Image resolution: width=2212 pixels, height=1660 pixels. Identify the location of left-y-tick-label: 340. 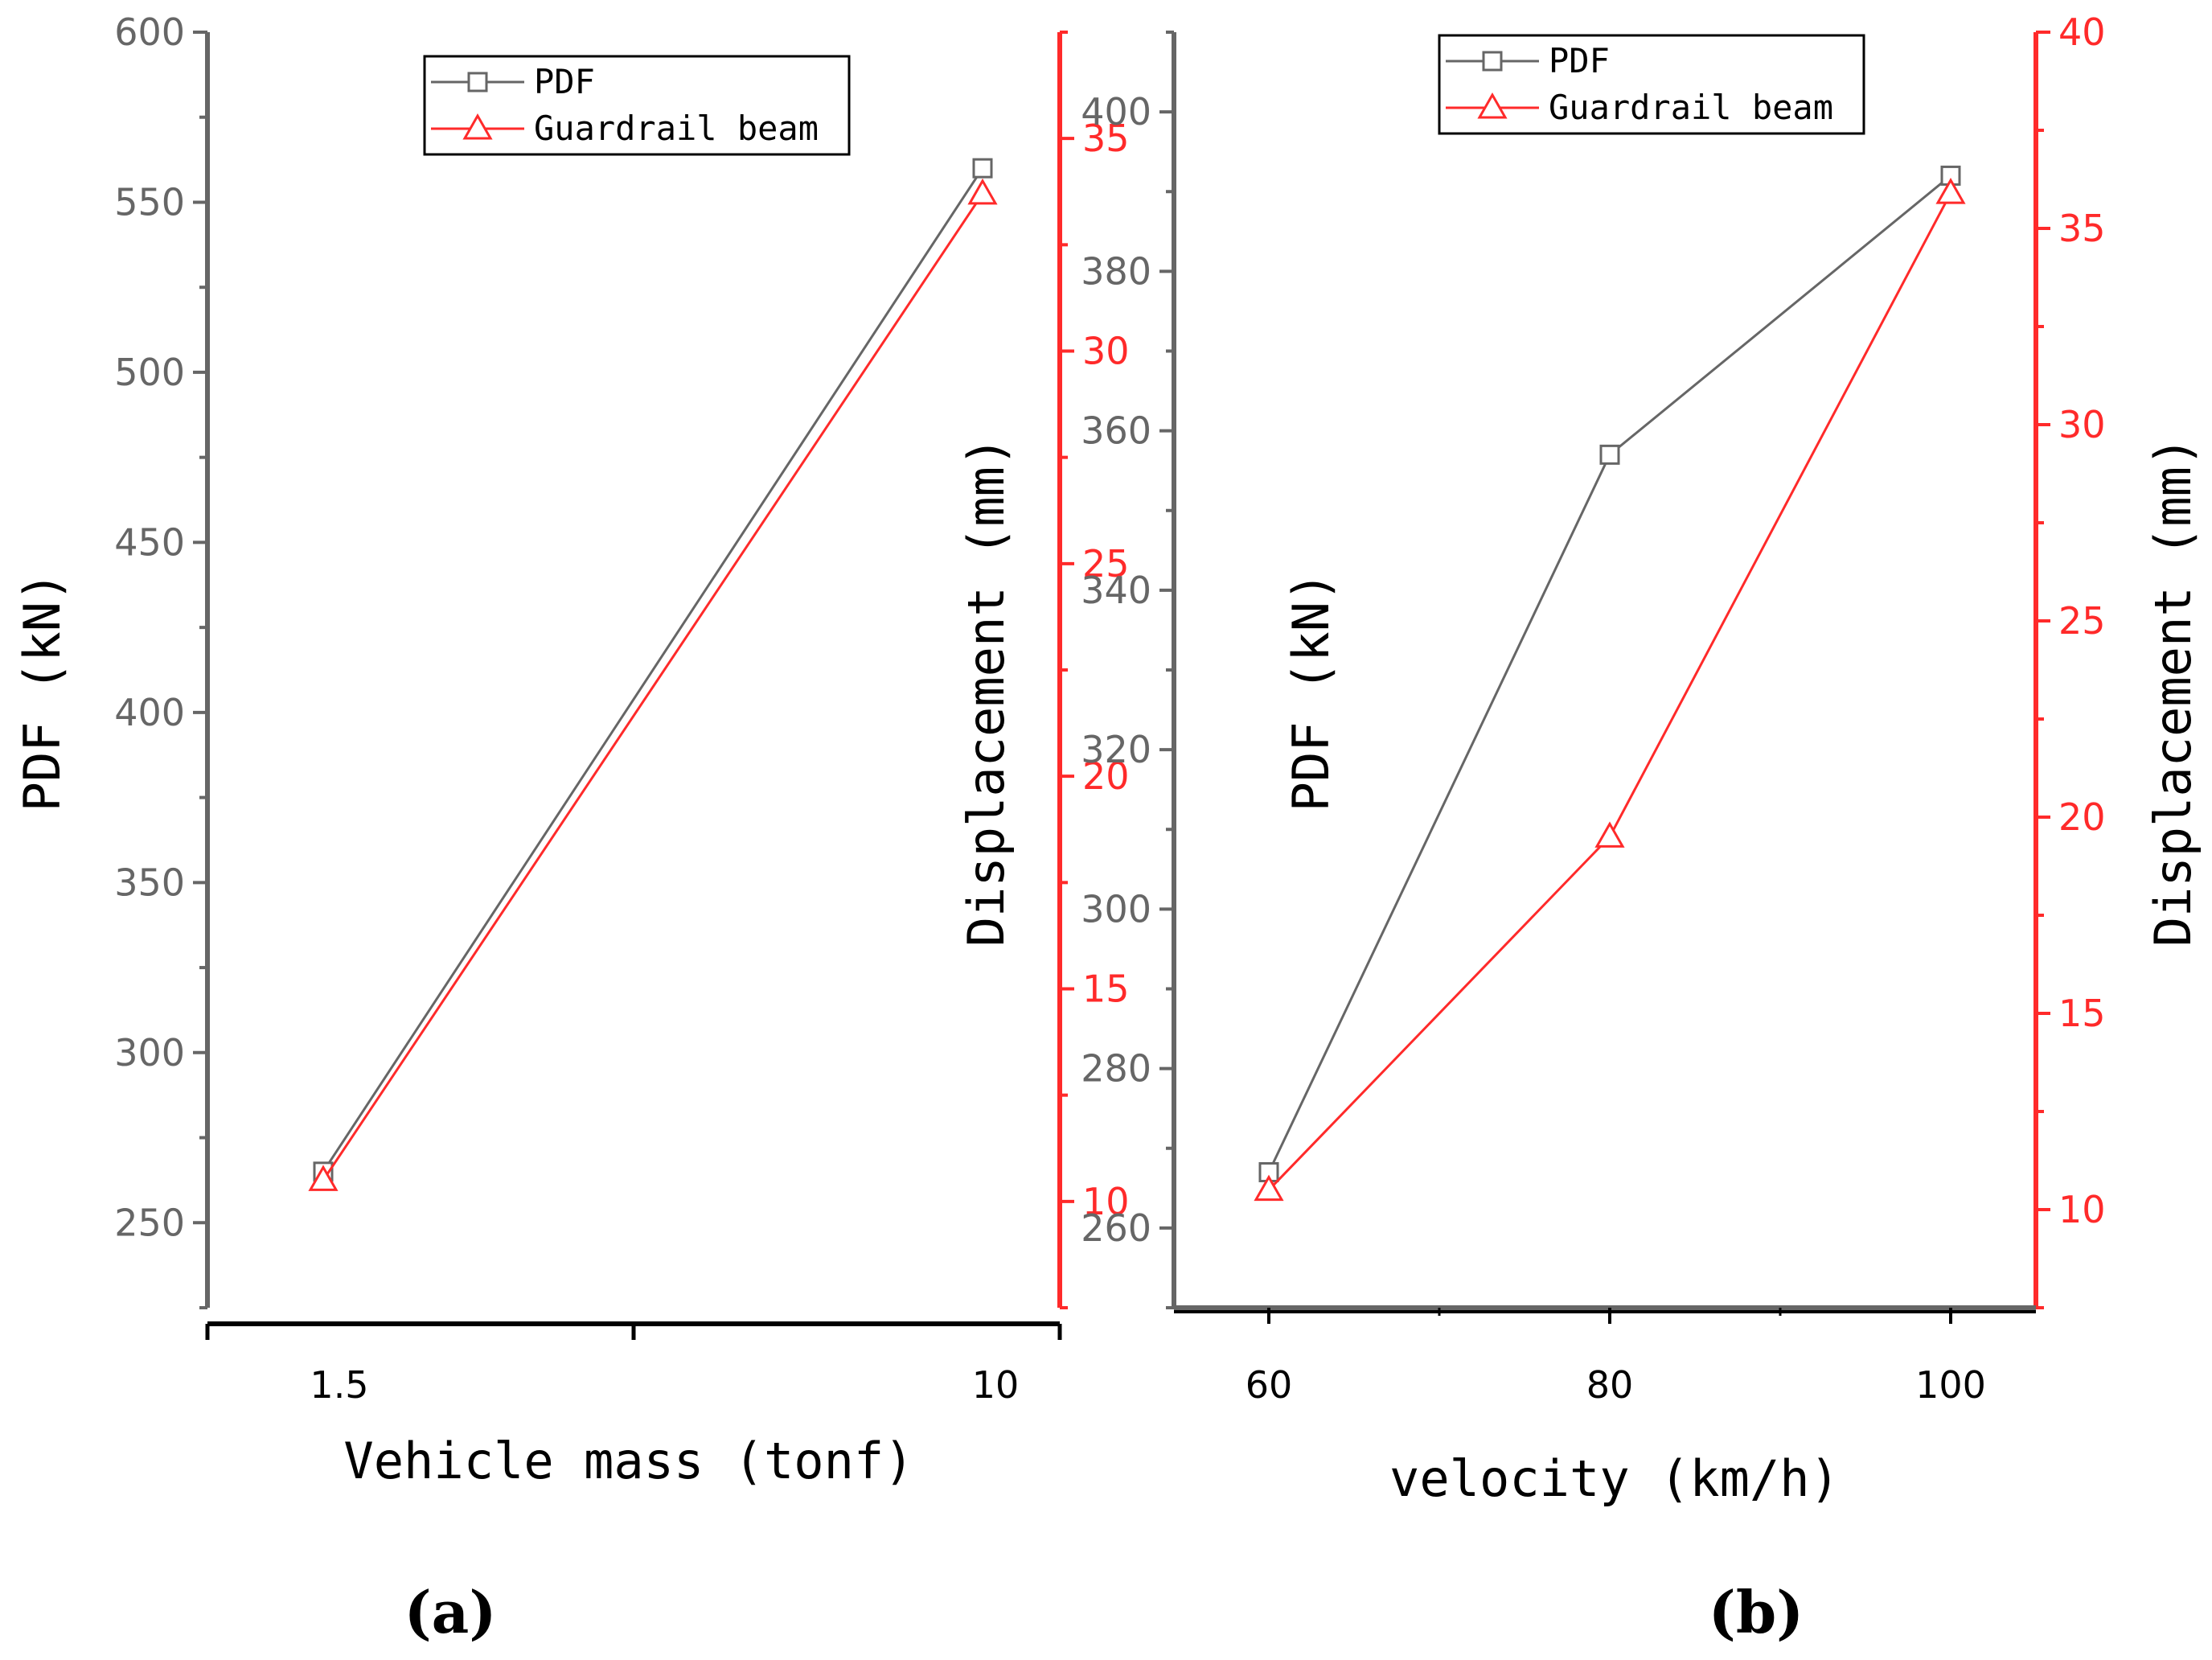
(1116, 590).